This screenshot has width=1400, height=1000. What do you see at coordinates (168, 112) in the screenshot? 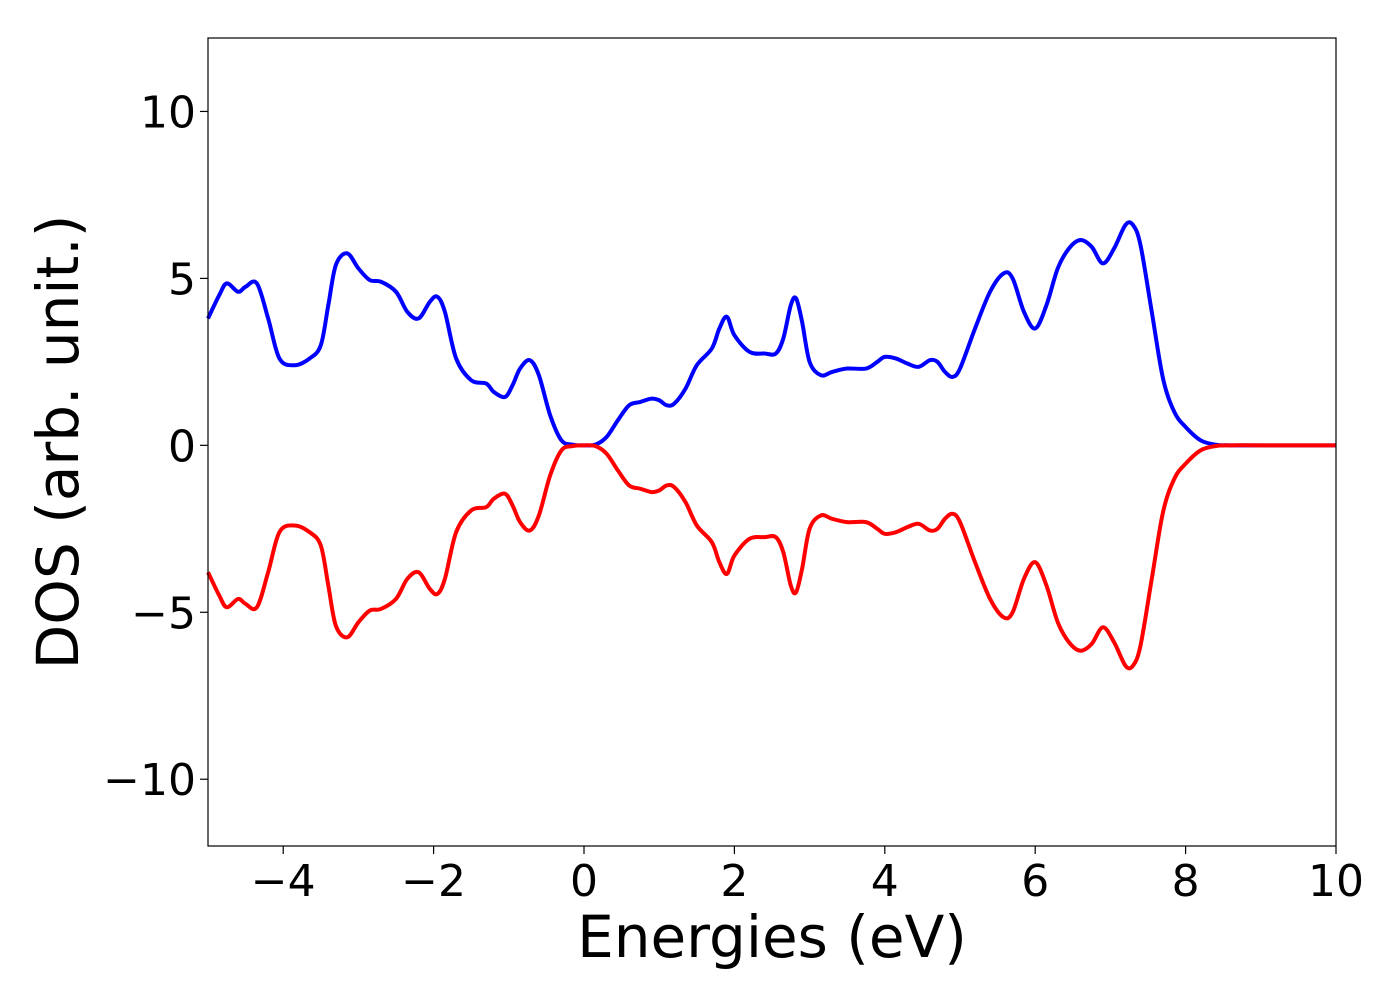
I see `y-tick-label: 10` at bounding box center [168, 112].